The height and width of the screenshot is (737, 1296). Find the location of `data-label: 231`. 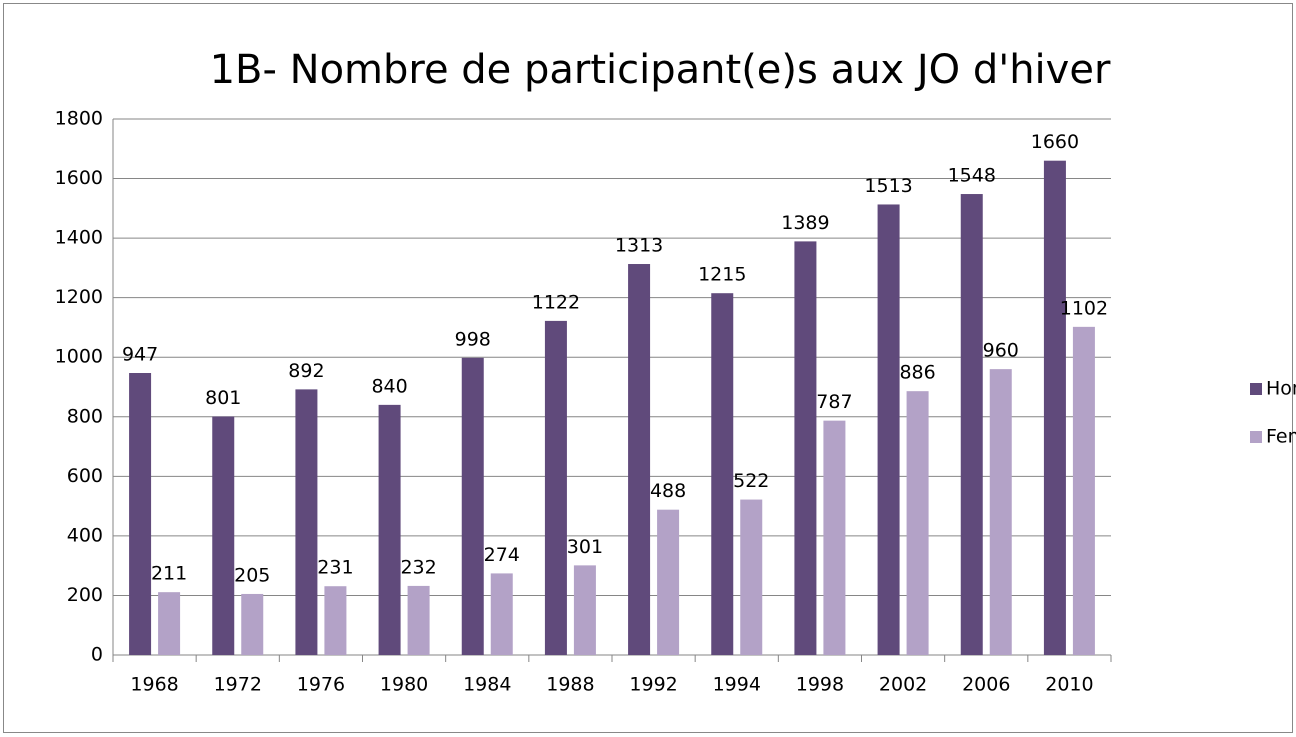

data-label: 231 is located at coordinates (335, 568).